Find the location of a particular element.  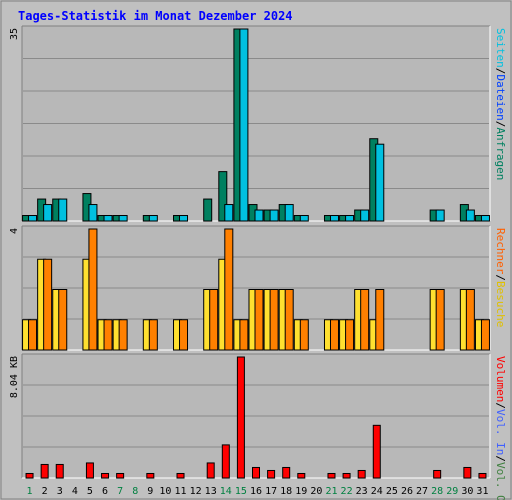

legend-visits: Rechner/Besuche is located at coordinates (500, 277).